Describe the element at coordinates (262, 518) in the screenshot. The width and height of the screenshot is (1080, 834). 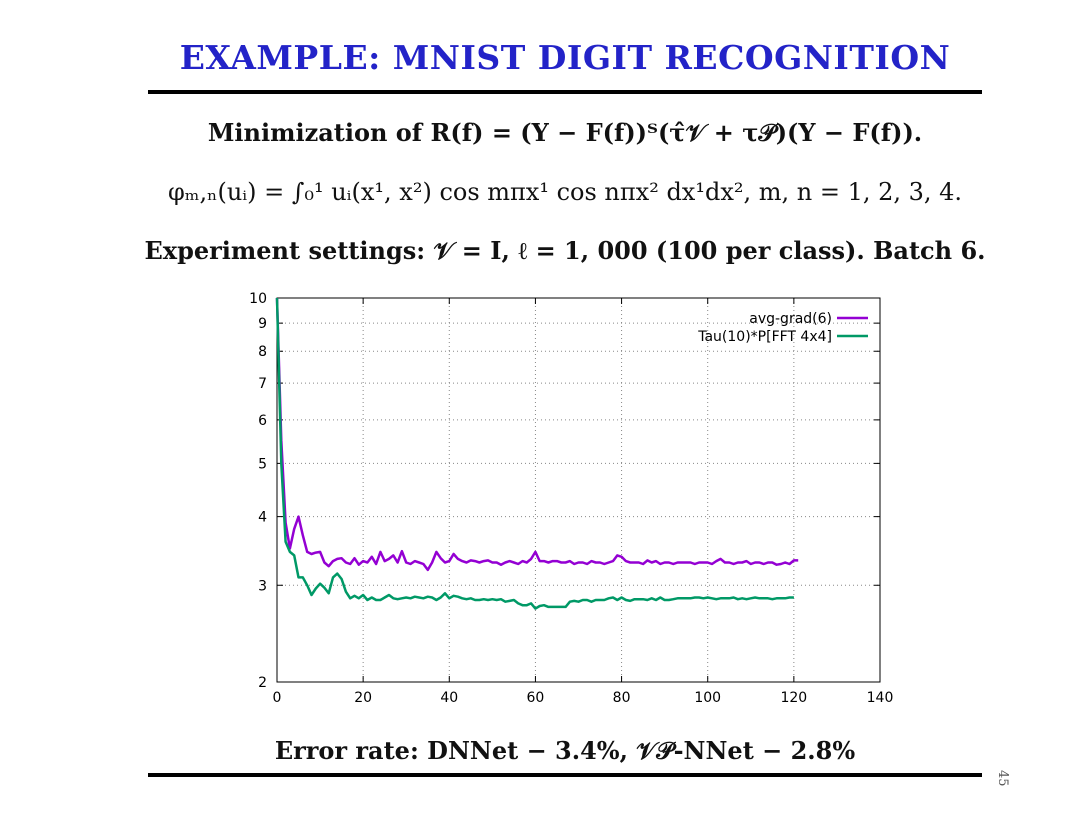
I see `y-tick-label: 4` at that location.